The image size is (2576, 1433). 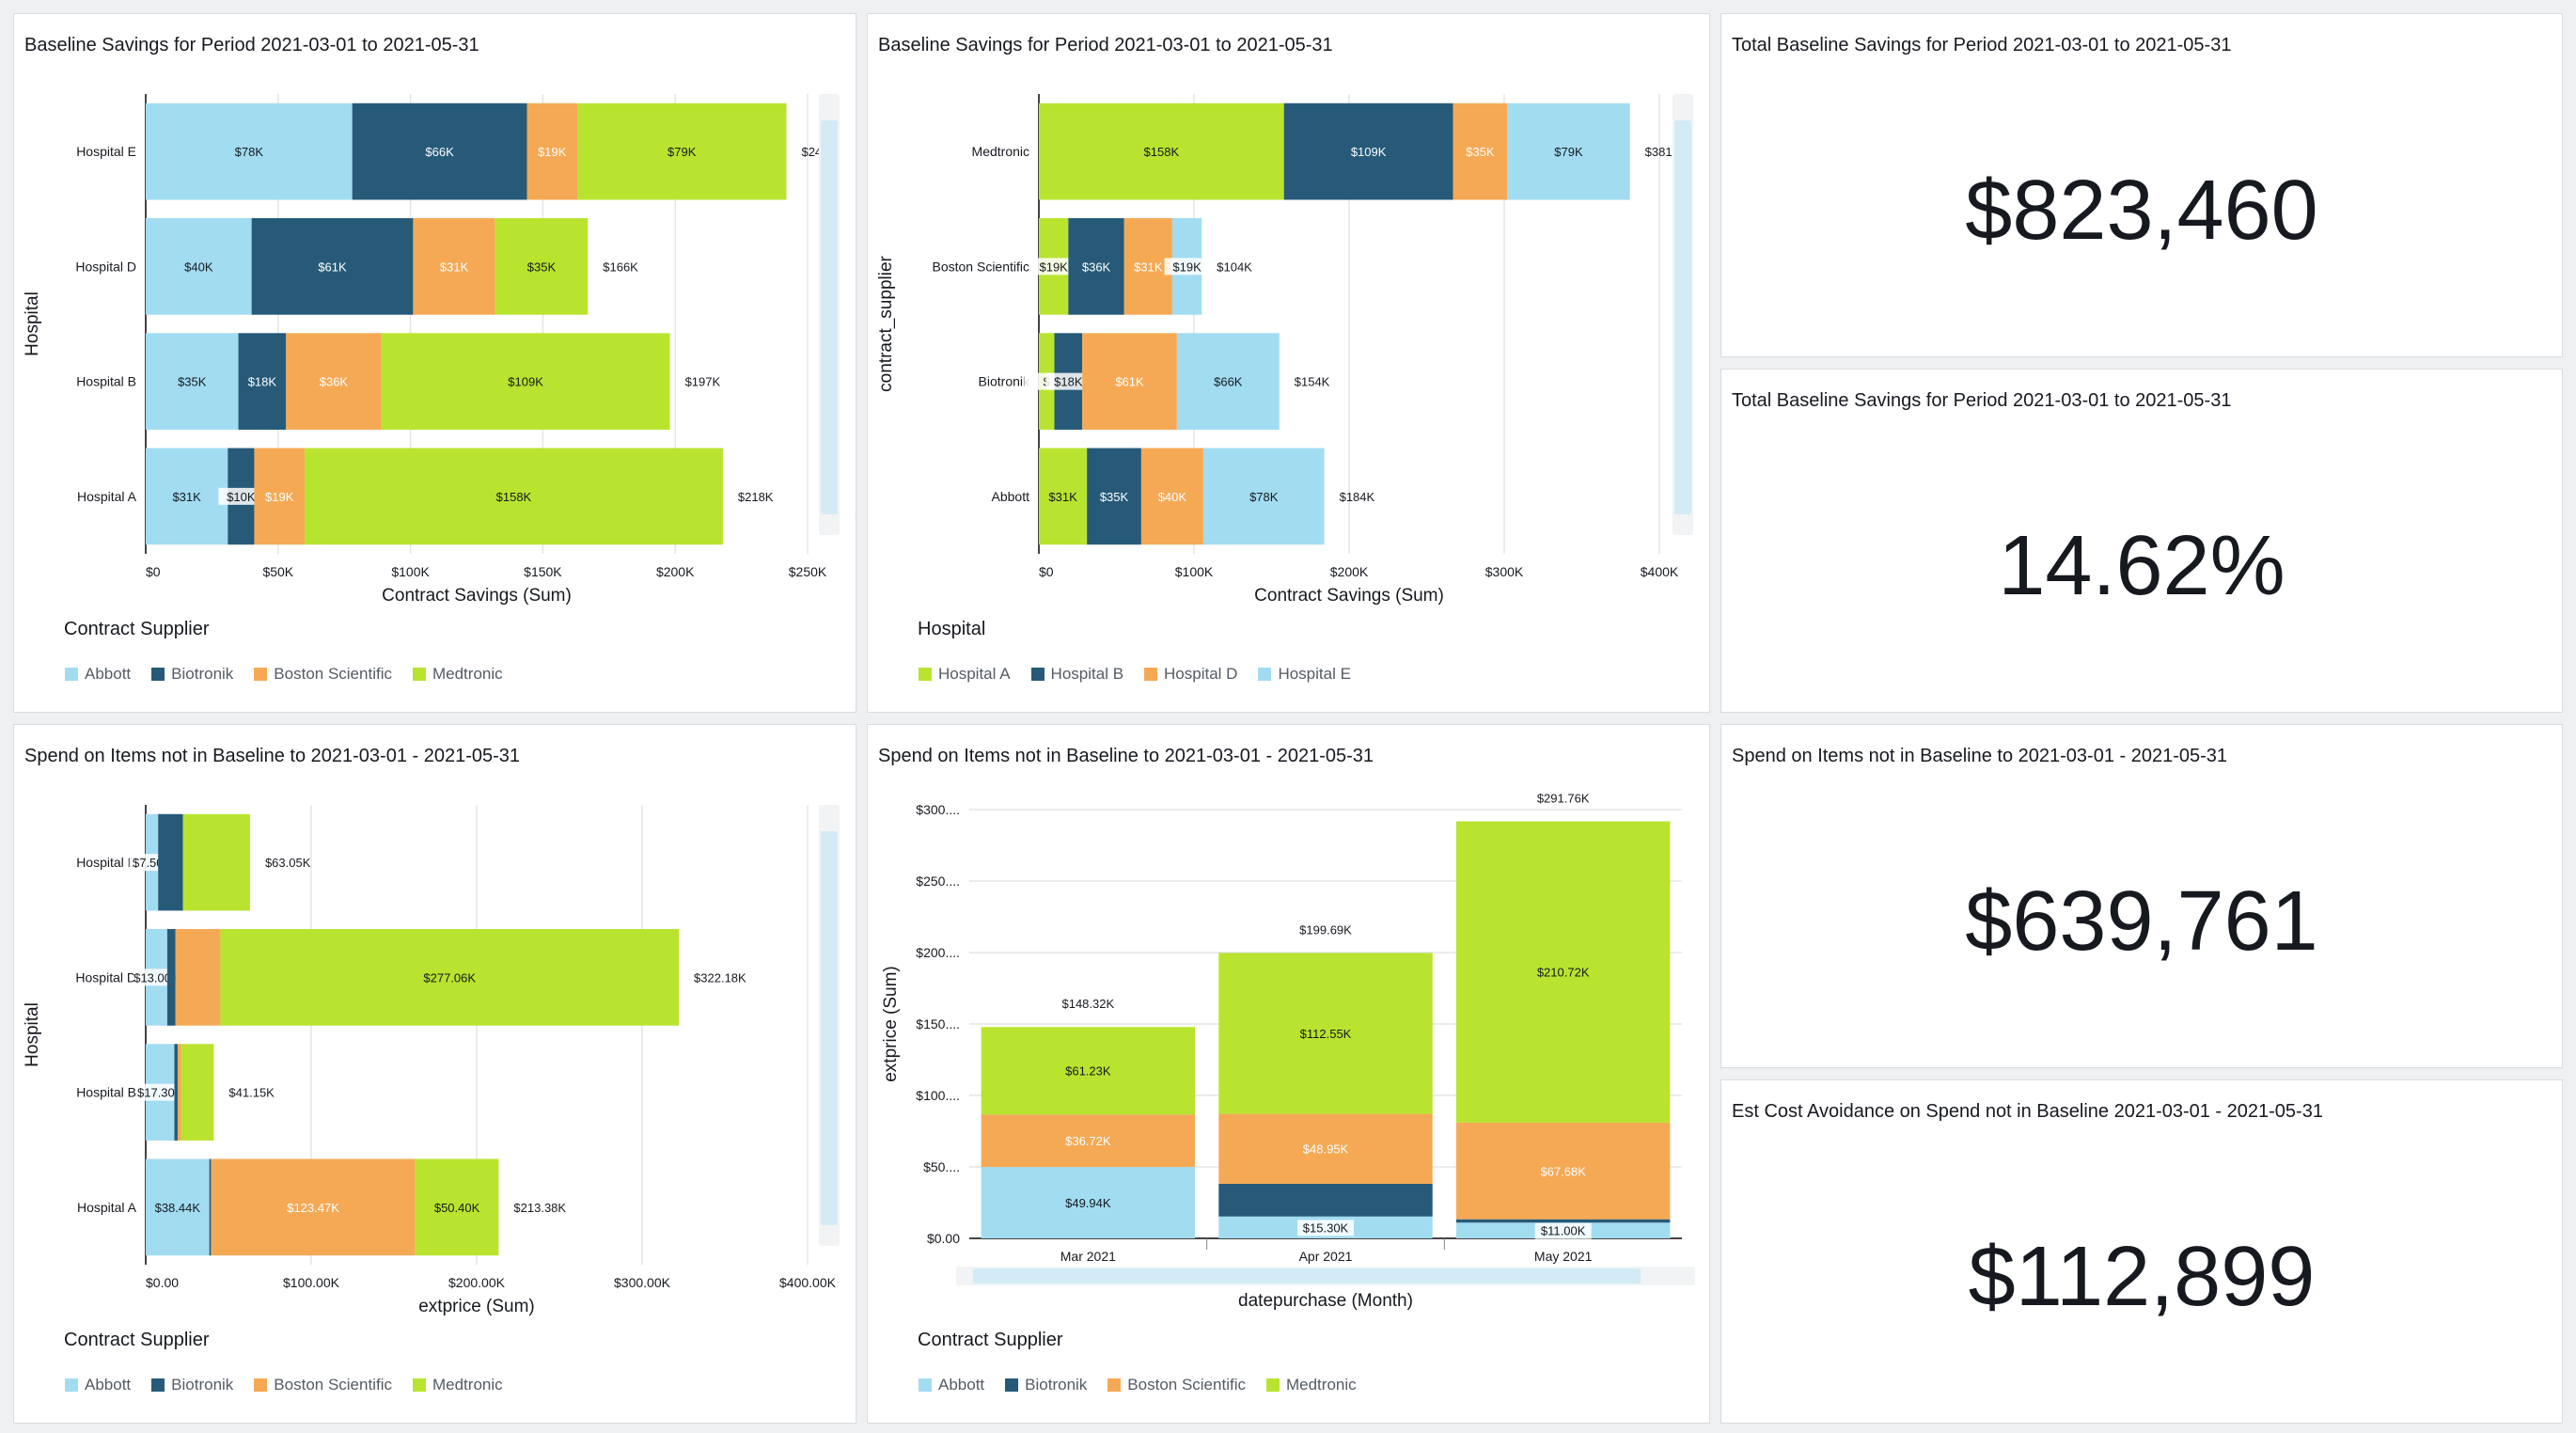 I want to click on x-tick-label: $300.00K, so click(x=643, y=1283).